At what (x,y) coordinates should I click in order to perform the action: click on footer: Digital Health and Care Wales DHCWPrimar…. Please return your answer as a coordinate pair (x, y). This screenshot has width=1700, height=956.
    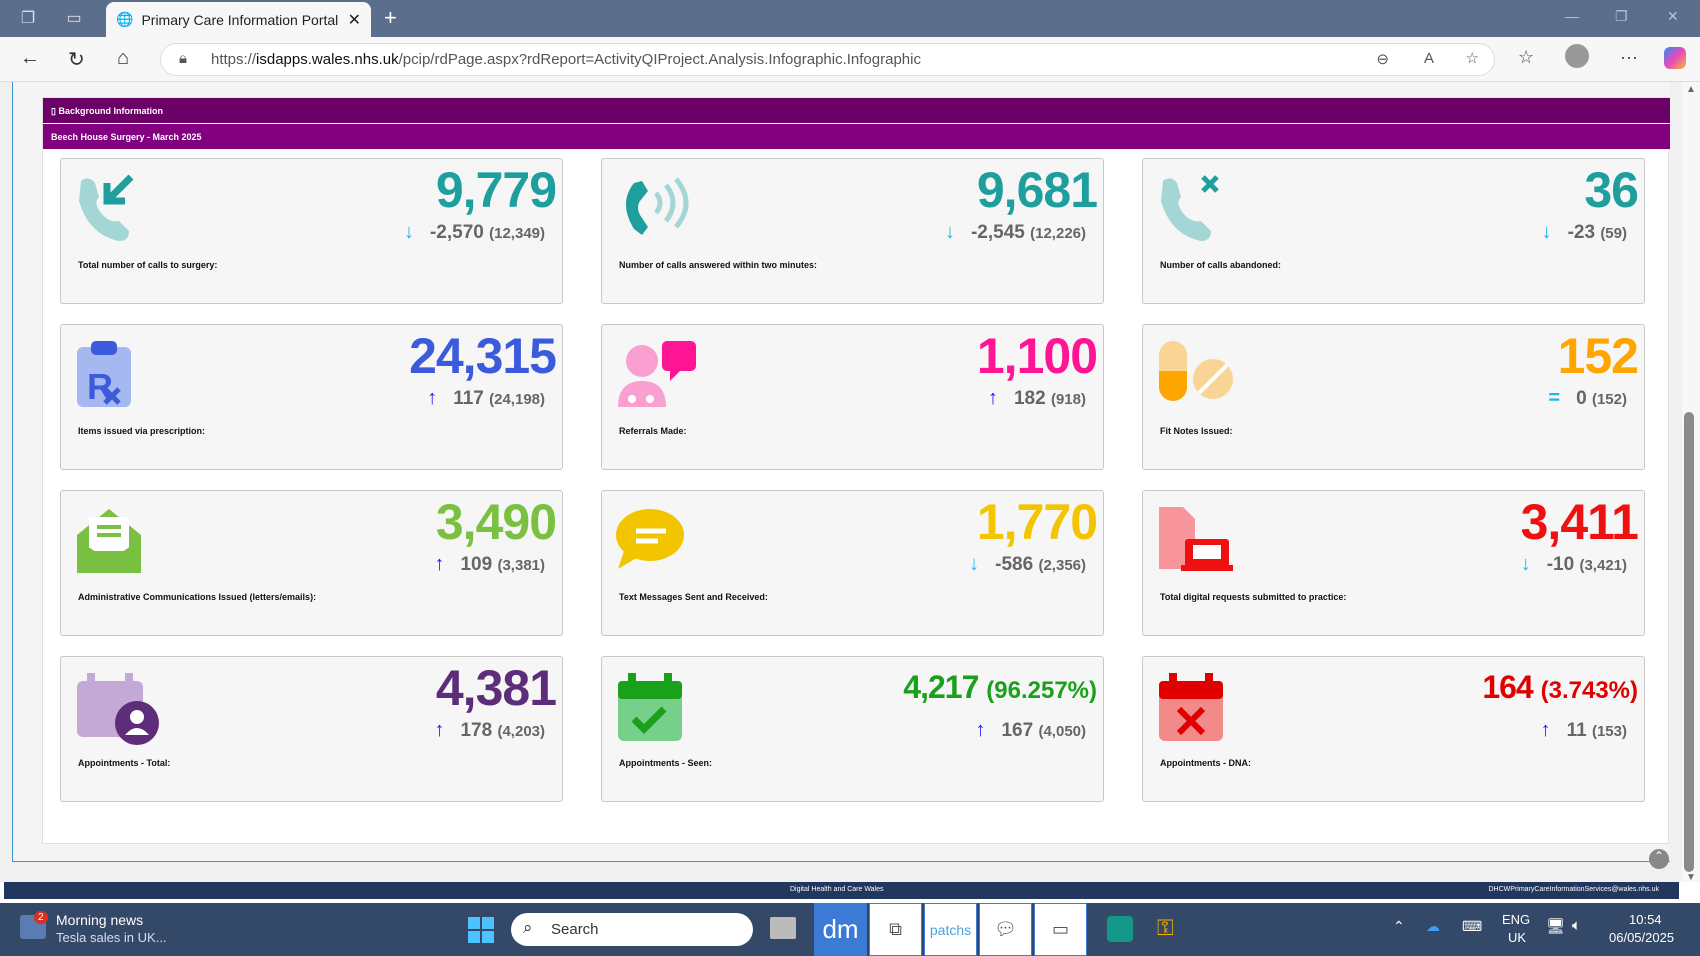
    Looking at the image, I should click on (841, 890).